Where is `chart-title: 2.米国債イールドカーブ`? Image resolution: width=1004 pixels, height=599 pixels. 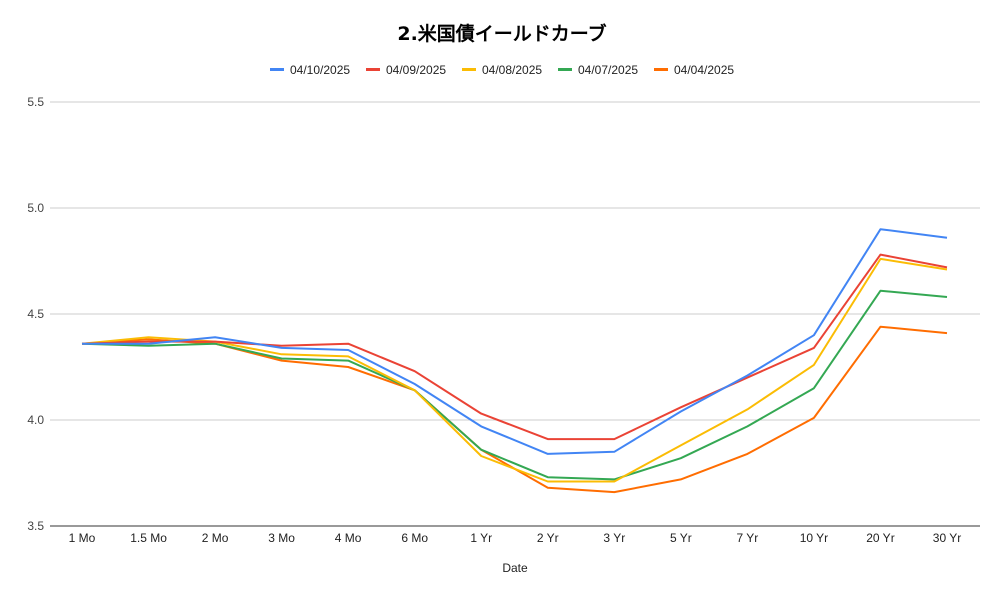
chart-title: 2.米国債イールドカーブ is located at coordinates (502, 34).